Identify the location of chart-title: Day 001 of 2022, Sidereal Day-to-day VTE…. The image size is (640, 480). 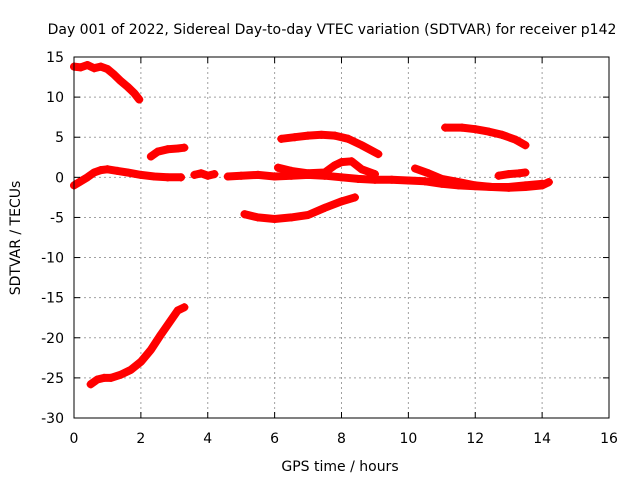
(332, 30).